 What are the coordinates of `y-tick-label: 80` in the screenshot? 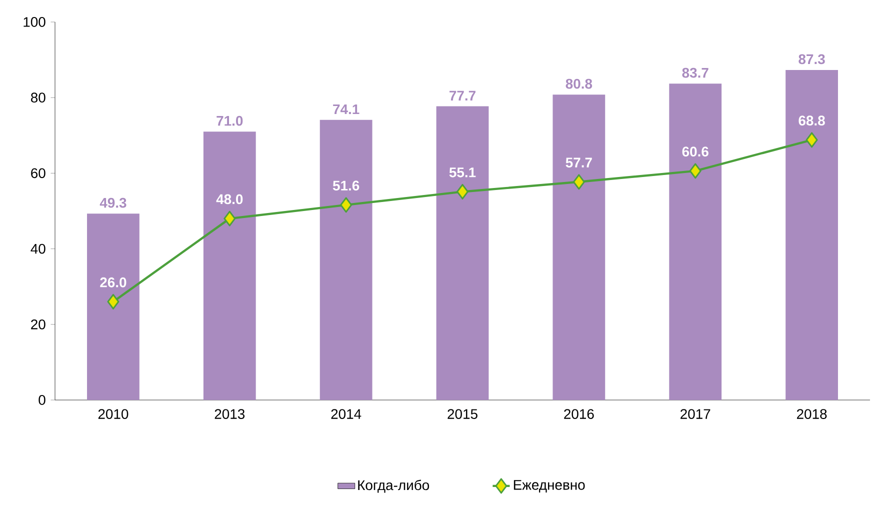 It's located at (38, 97).